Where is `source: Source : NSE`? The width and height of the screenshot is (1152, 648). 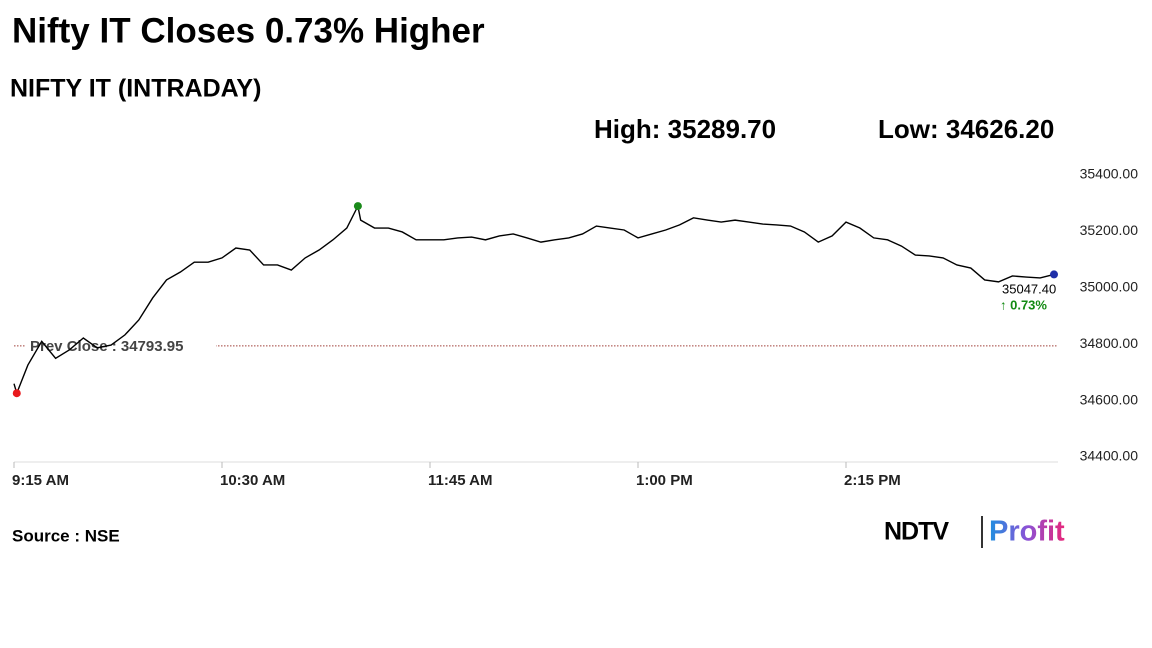
source: Source : NSE is located at coordinates (66, 535).